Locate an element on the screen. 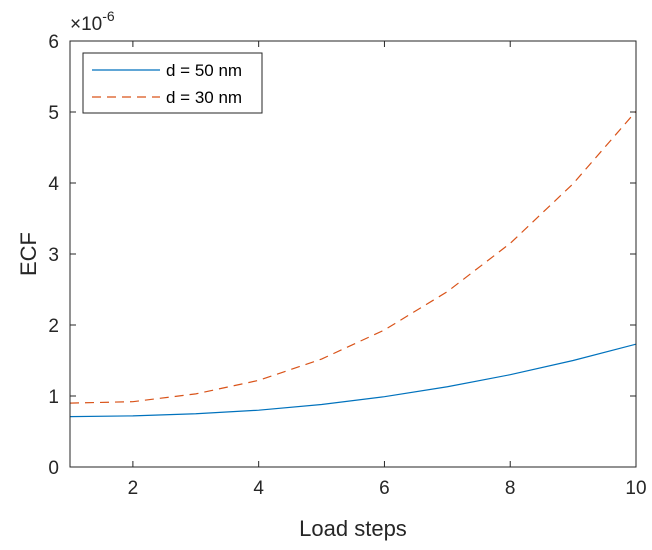 The image size is (652, 550). x-tick-label-2: 6 is located at coordinates (384, 488).